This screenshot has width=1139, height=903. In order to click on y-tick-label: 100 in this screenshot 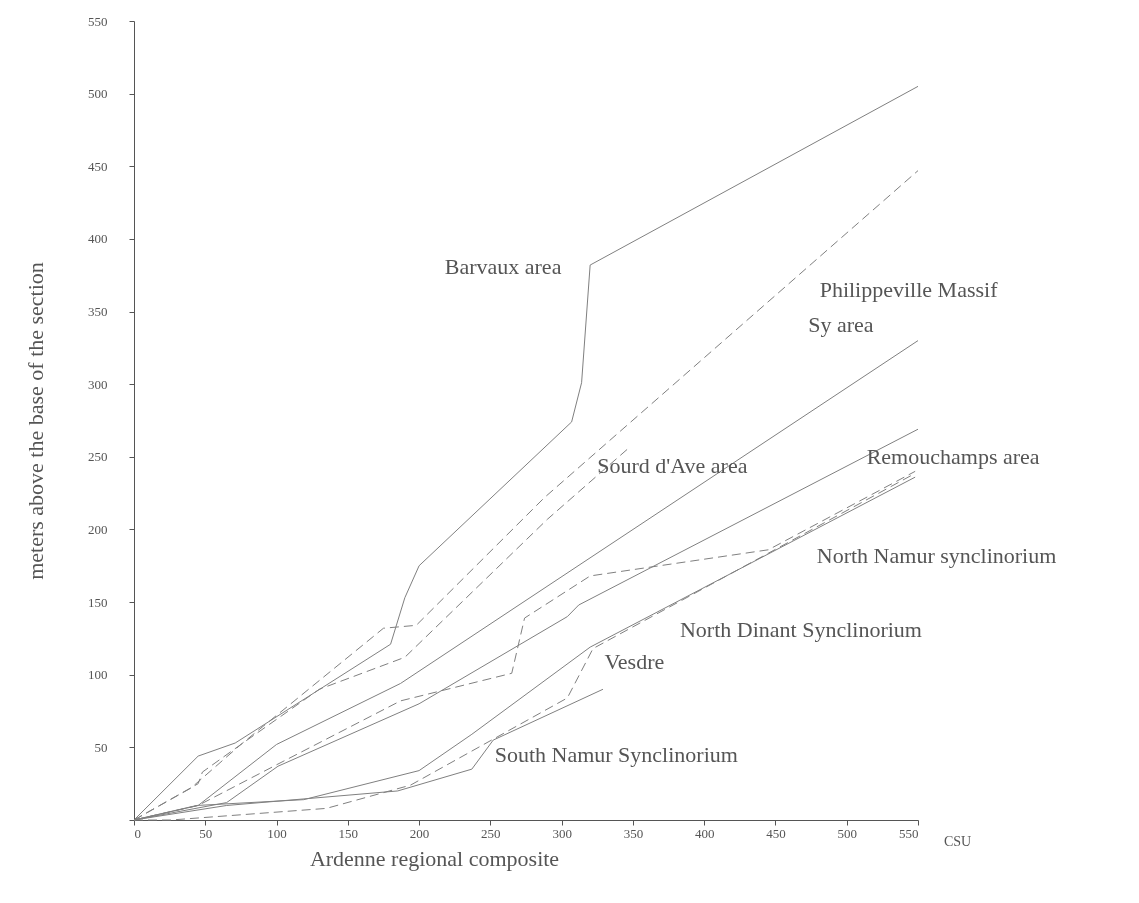, I will do `click(98, 675)`.